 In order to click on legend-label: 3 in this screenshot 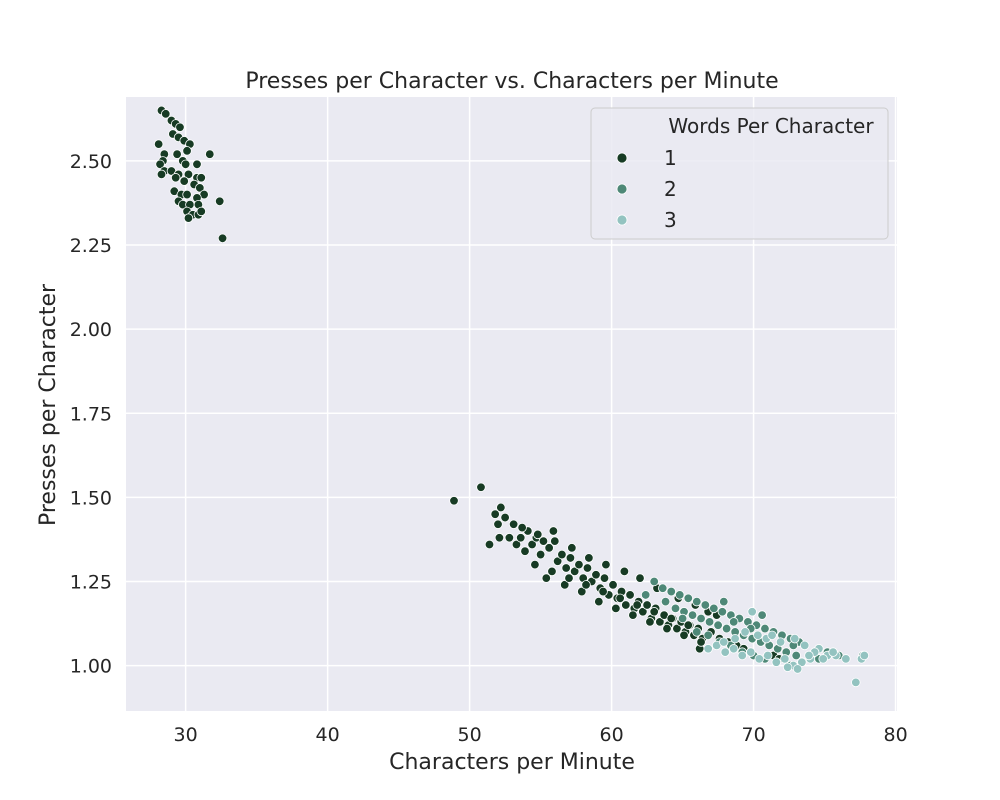, I will do `click(670, 220)`.